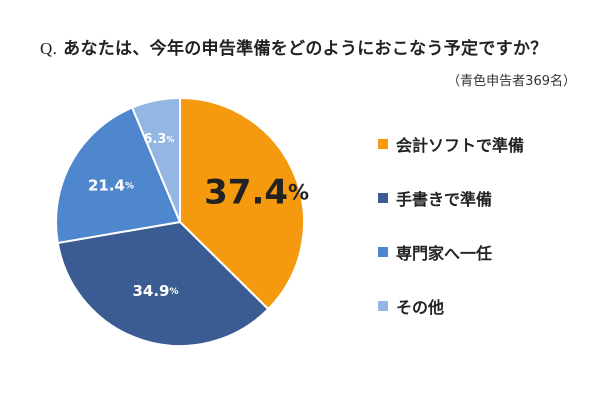 The width and height of the screenshot is (610, 400). I want to click on question-title: Q. あなたは、今年の申告準備をどのようにおこなう予定ですか？, so click(294, 46).